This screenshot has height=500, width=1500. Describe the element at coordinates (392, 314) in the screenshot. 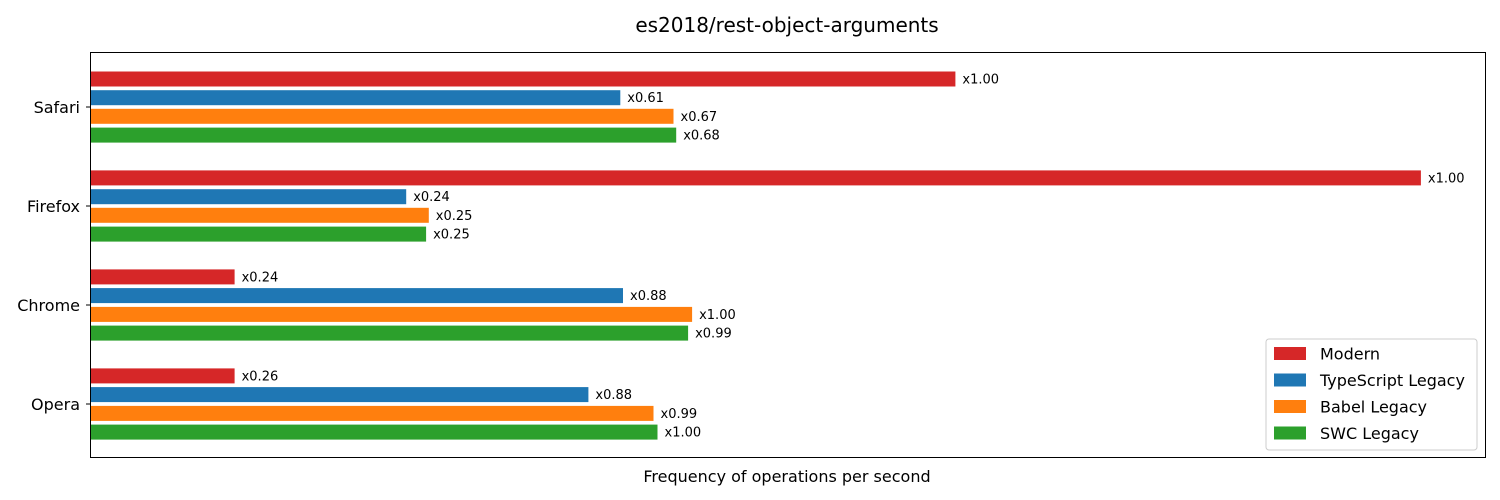

I see `bar-chrome-babel-legacy` at that location.